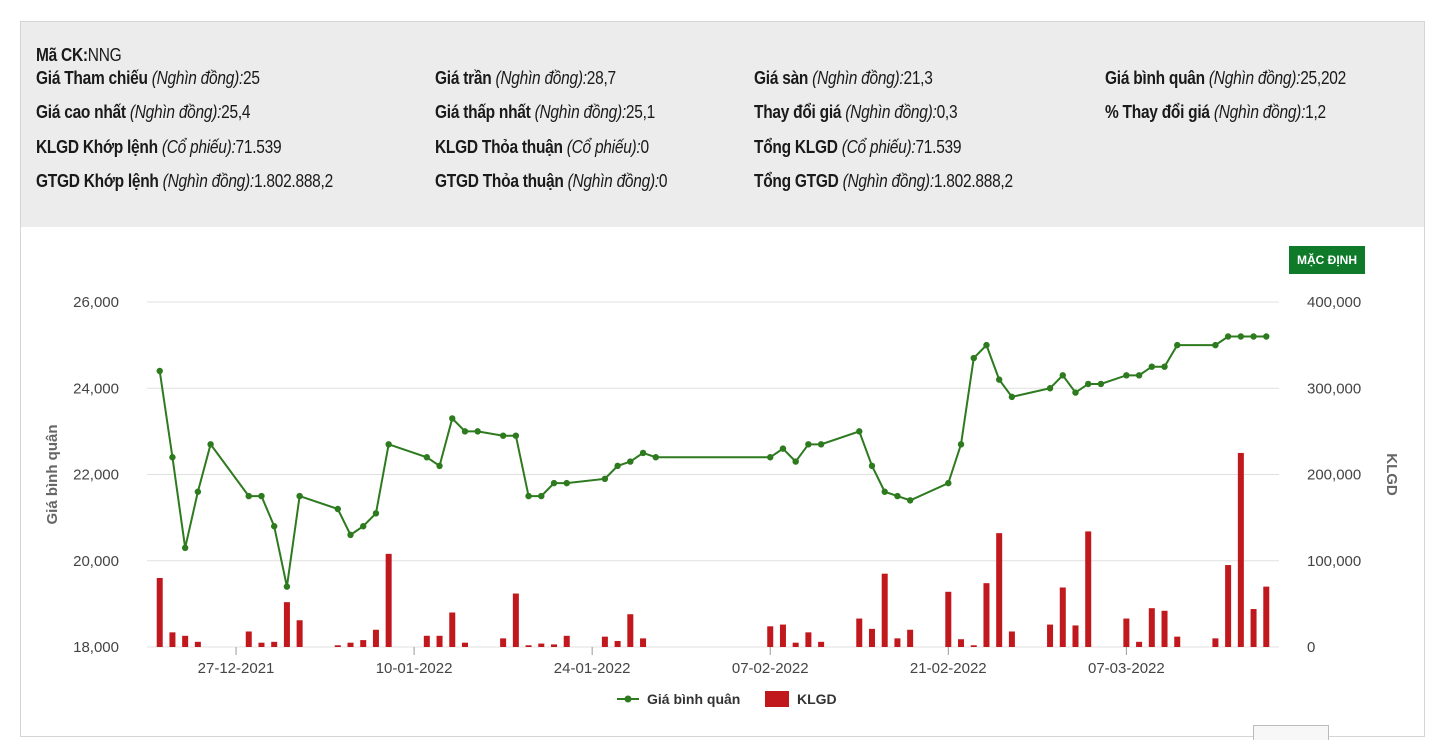 The height and width of the screenshot is (751, 1429). Describe the element at coordinates (1334, 561) in the screenshot. I see `y-right-tick-label: 100,000` at that location.